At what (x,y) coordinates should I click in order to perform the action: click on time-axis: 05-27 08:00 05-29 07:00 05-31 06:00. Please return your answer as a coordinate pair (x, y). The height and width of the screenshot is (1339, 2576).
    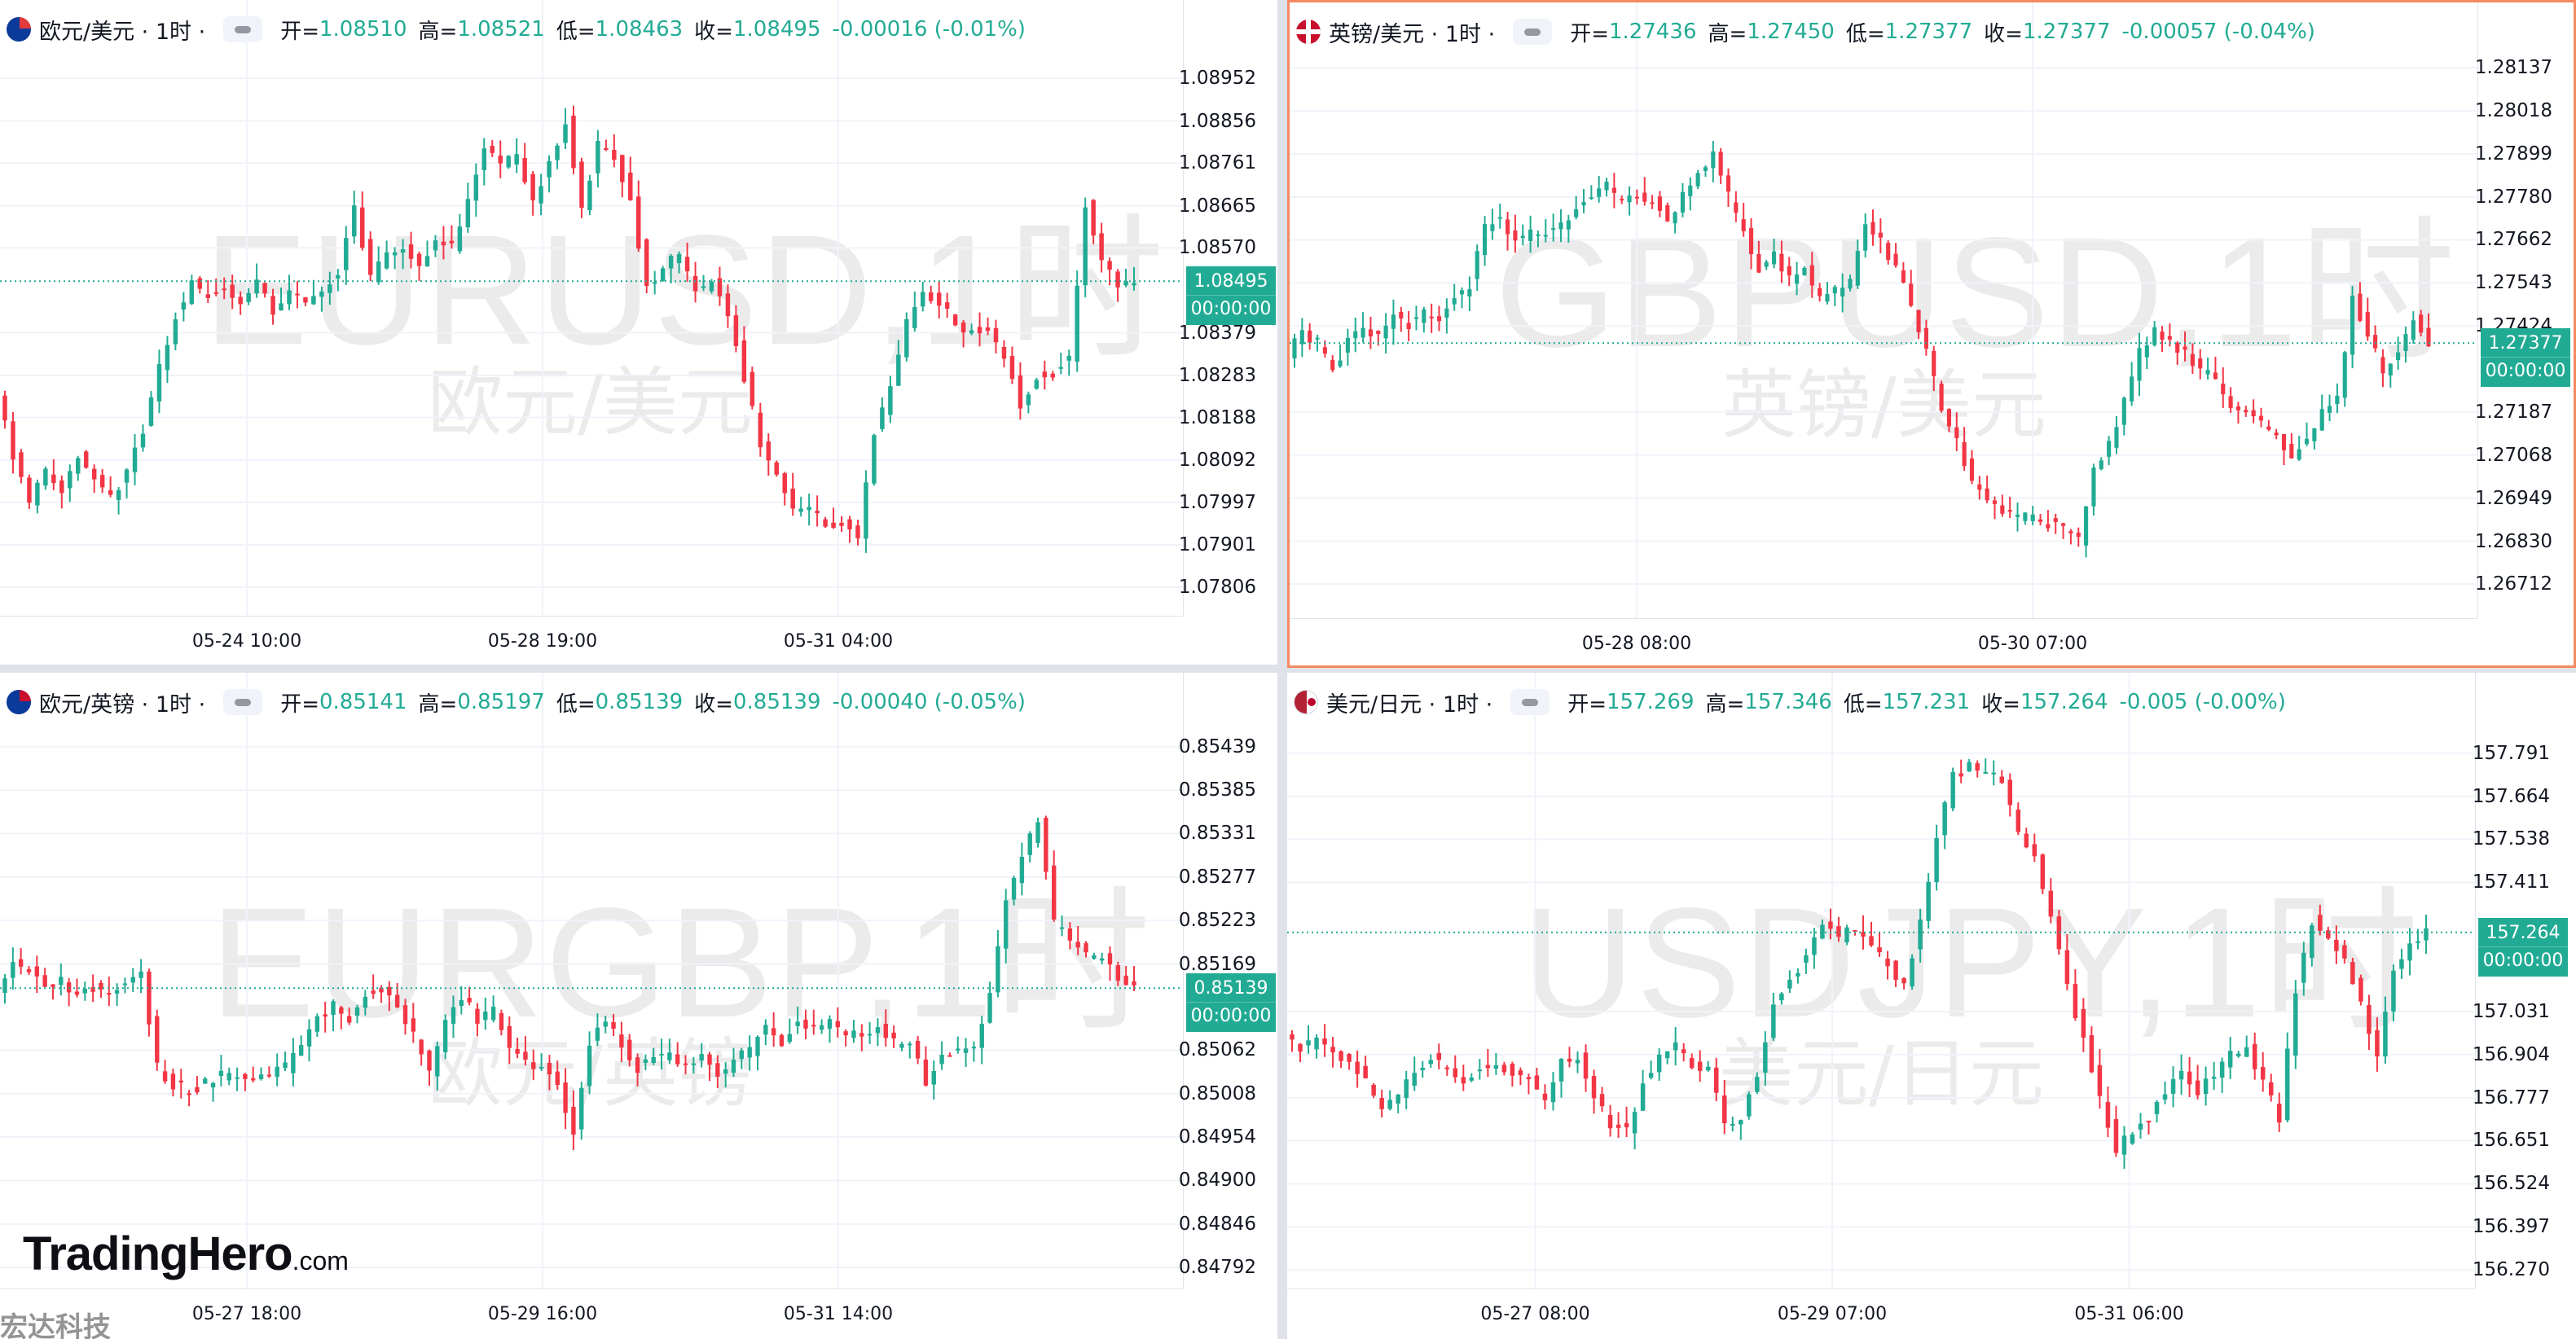
    Looking at the image, I should click on (1881, 1313).